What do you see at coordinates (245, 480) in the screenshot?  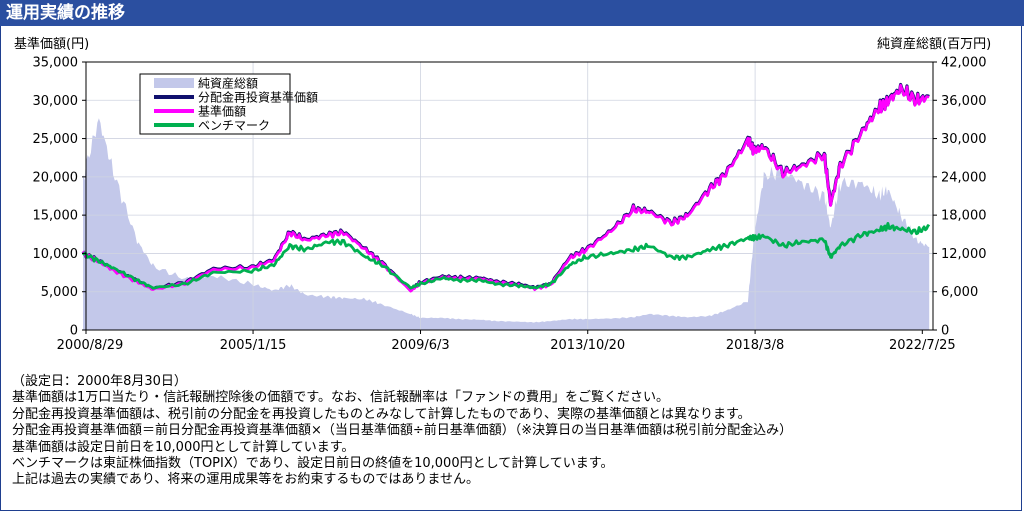 I see `note-line: 上記は過去の実績であり、将来の運用成果等をお約束するものではありません。` at bounding box center [245, 480].